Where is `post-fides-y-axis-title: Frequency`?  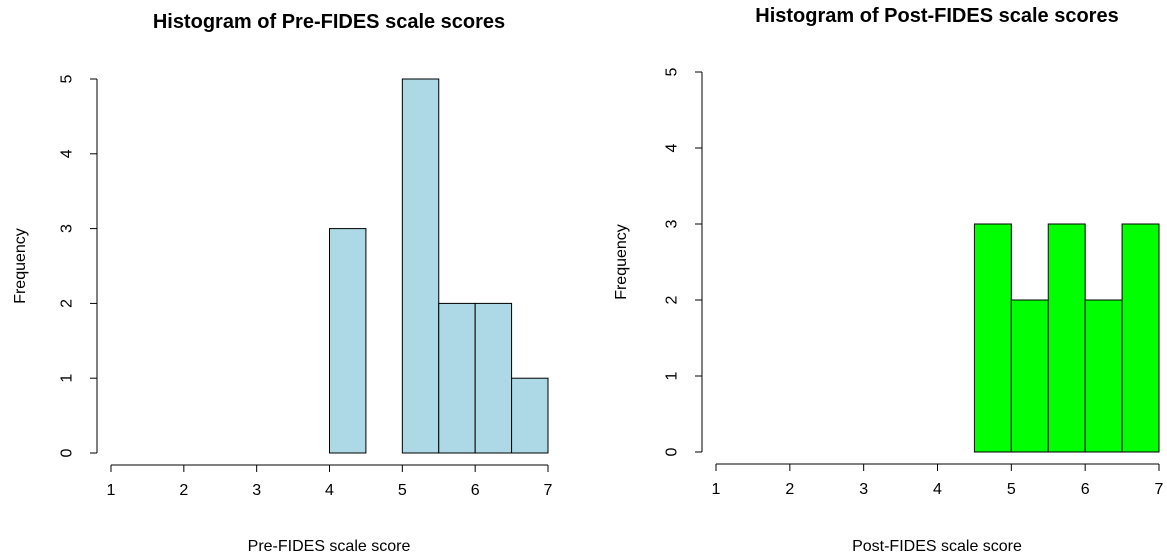 post-fides-y-axis-title: Frequency is located at coordinates (621, 262).